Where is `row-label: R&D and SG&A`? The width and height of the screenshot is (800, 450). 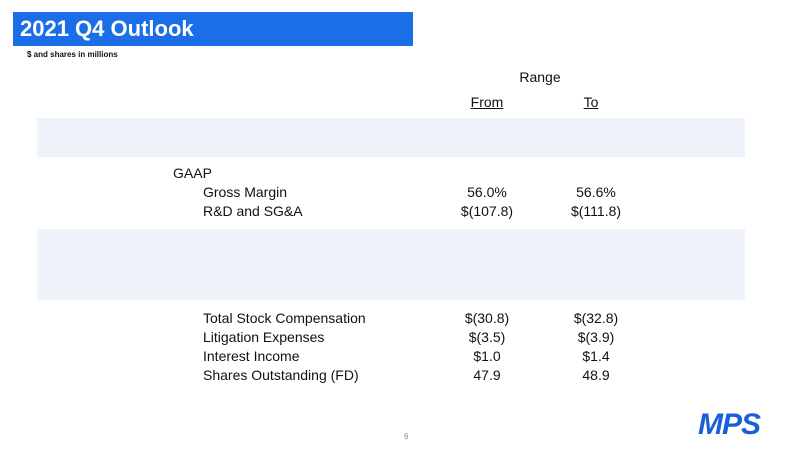
row-label: R&D and SG&A is located at coordinates (253, 211).